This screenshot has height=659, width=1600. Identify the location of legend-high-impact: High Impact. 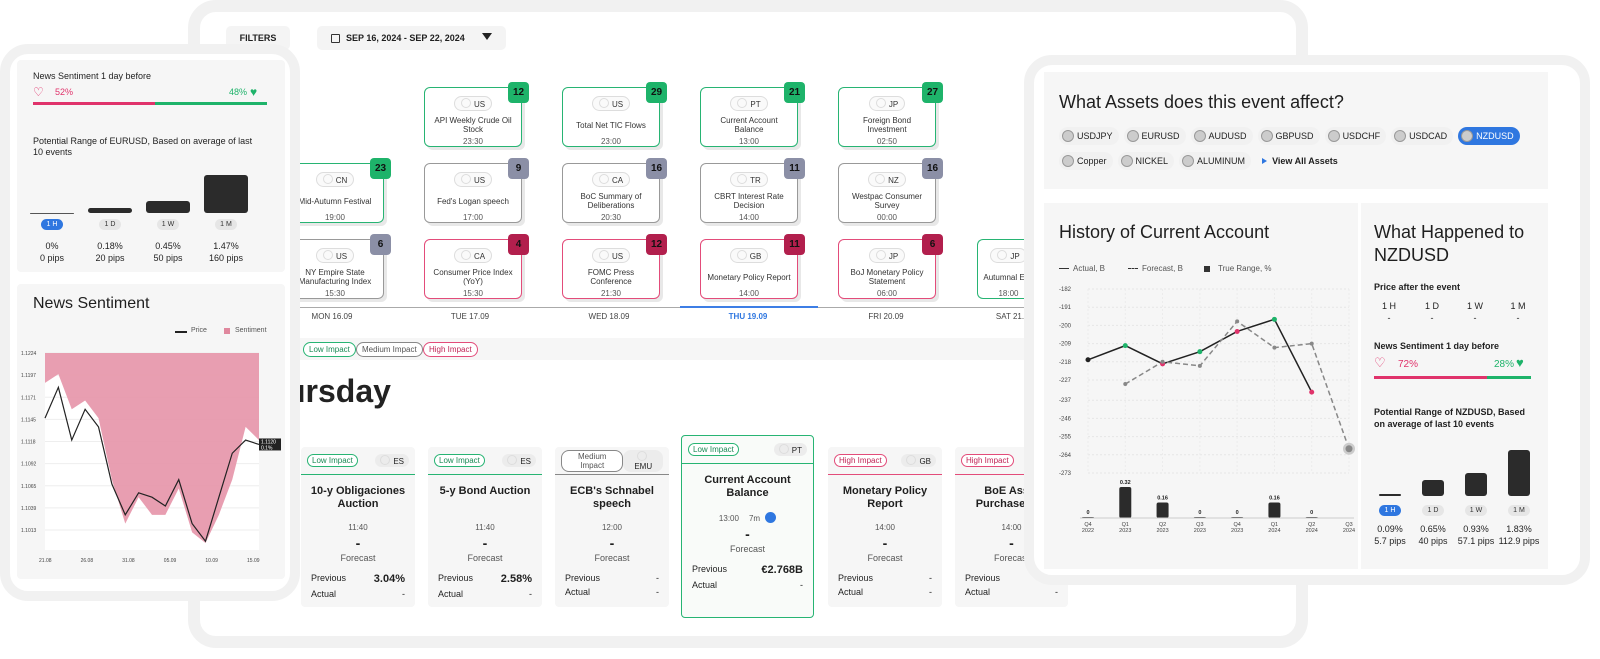
(450, 349).